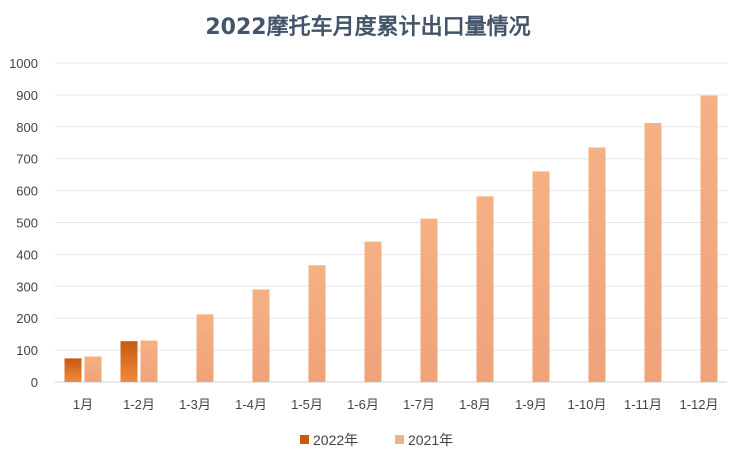 The image size is (736, 460). What do you see at coordinates (23, 63) in the screenshot?
I see `y-tick-label: 1000` at bounding box center [23, 63].